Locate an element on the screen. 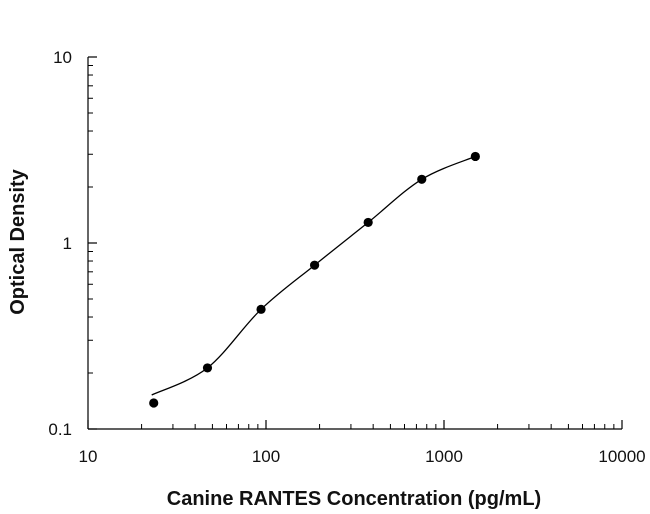  x-tick-label: 10 is located at coordinates (88, 456).